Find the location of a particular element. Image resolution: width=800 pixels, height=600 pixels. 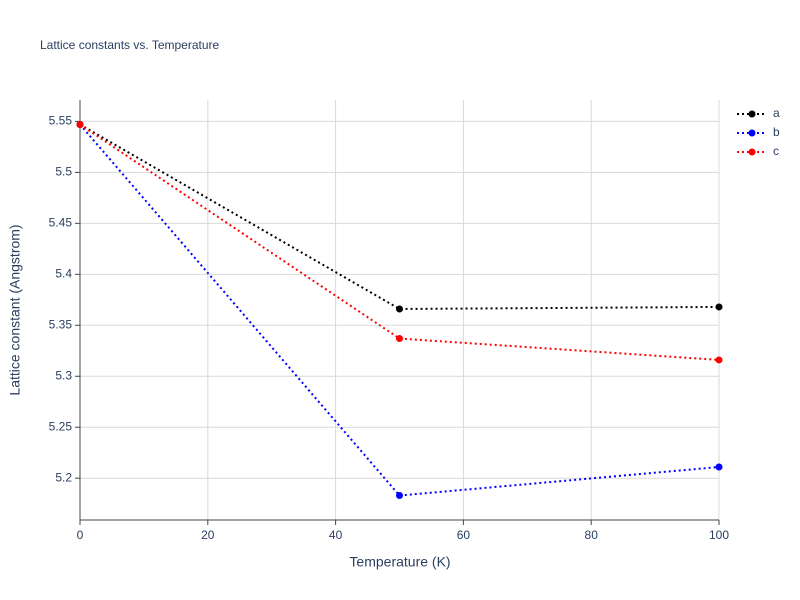

x-axis-label: Temperature (K) is located at coordinates (399, 562).